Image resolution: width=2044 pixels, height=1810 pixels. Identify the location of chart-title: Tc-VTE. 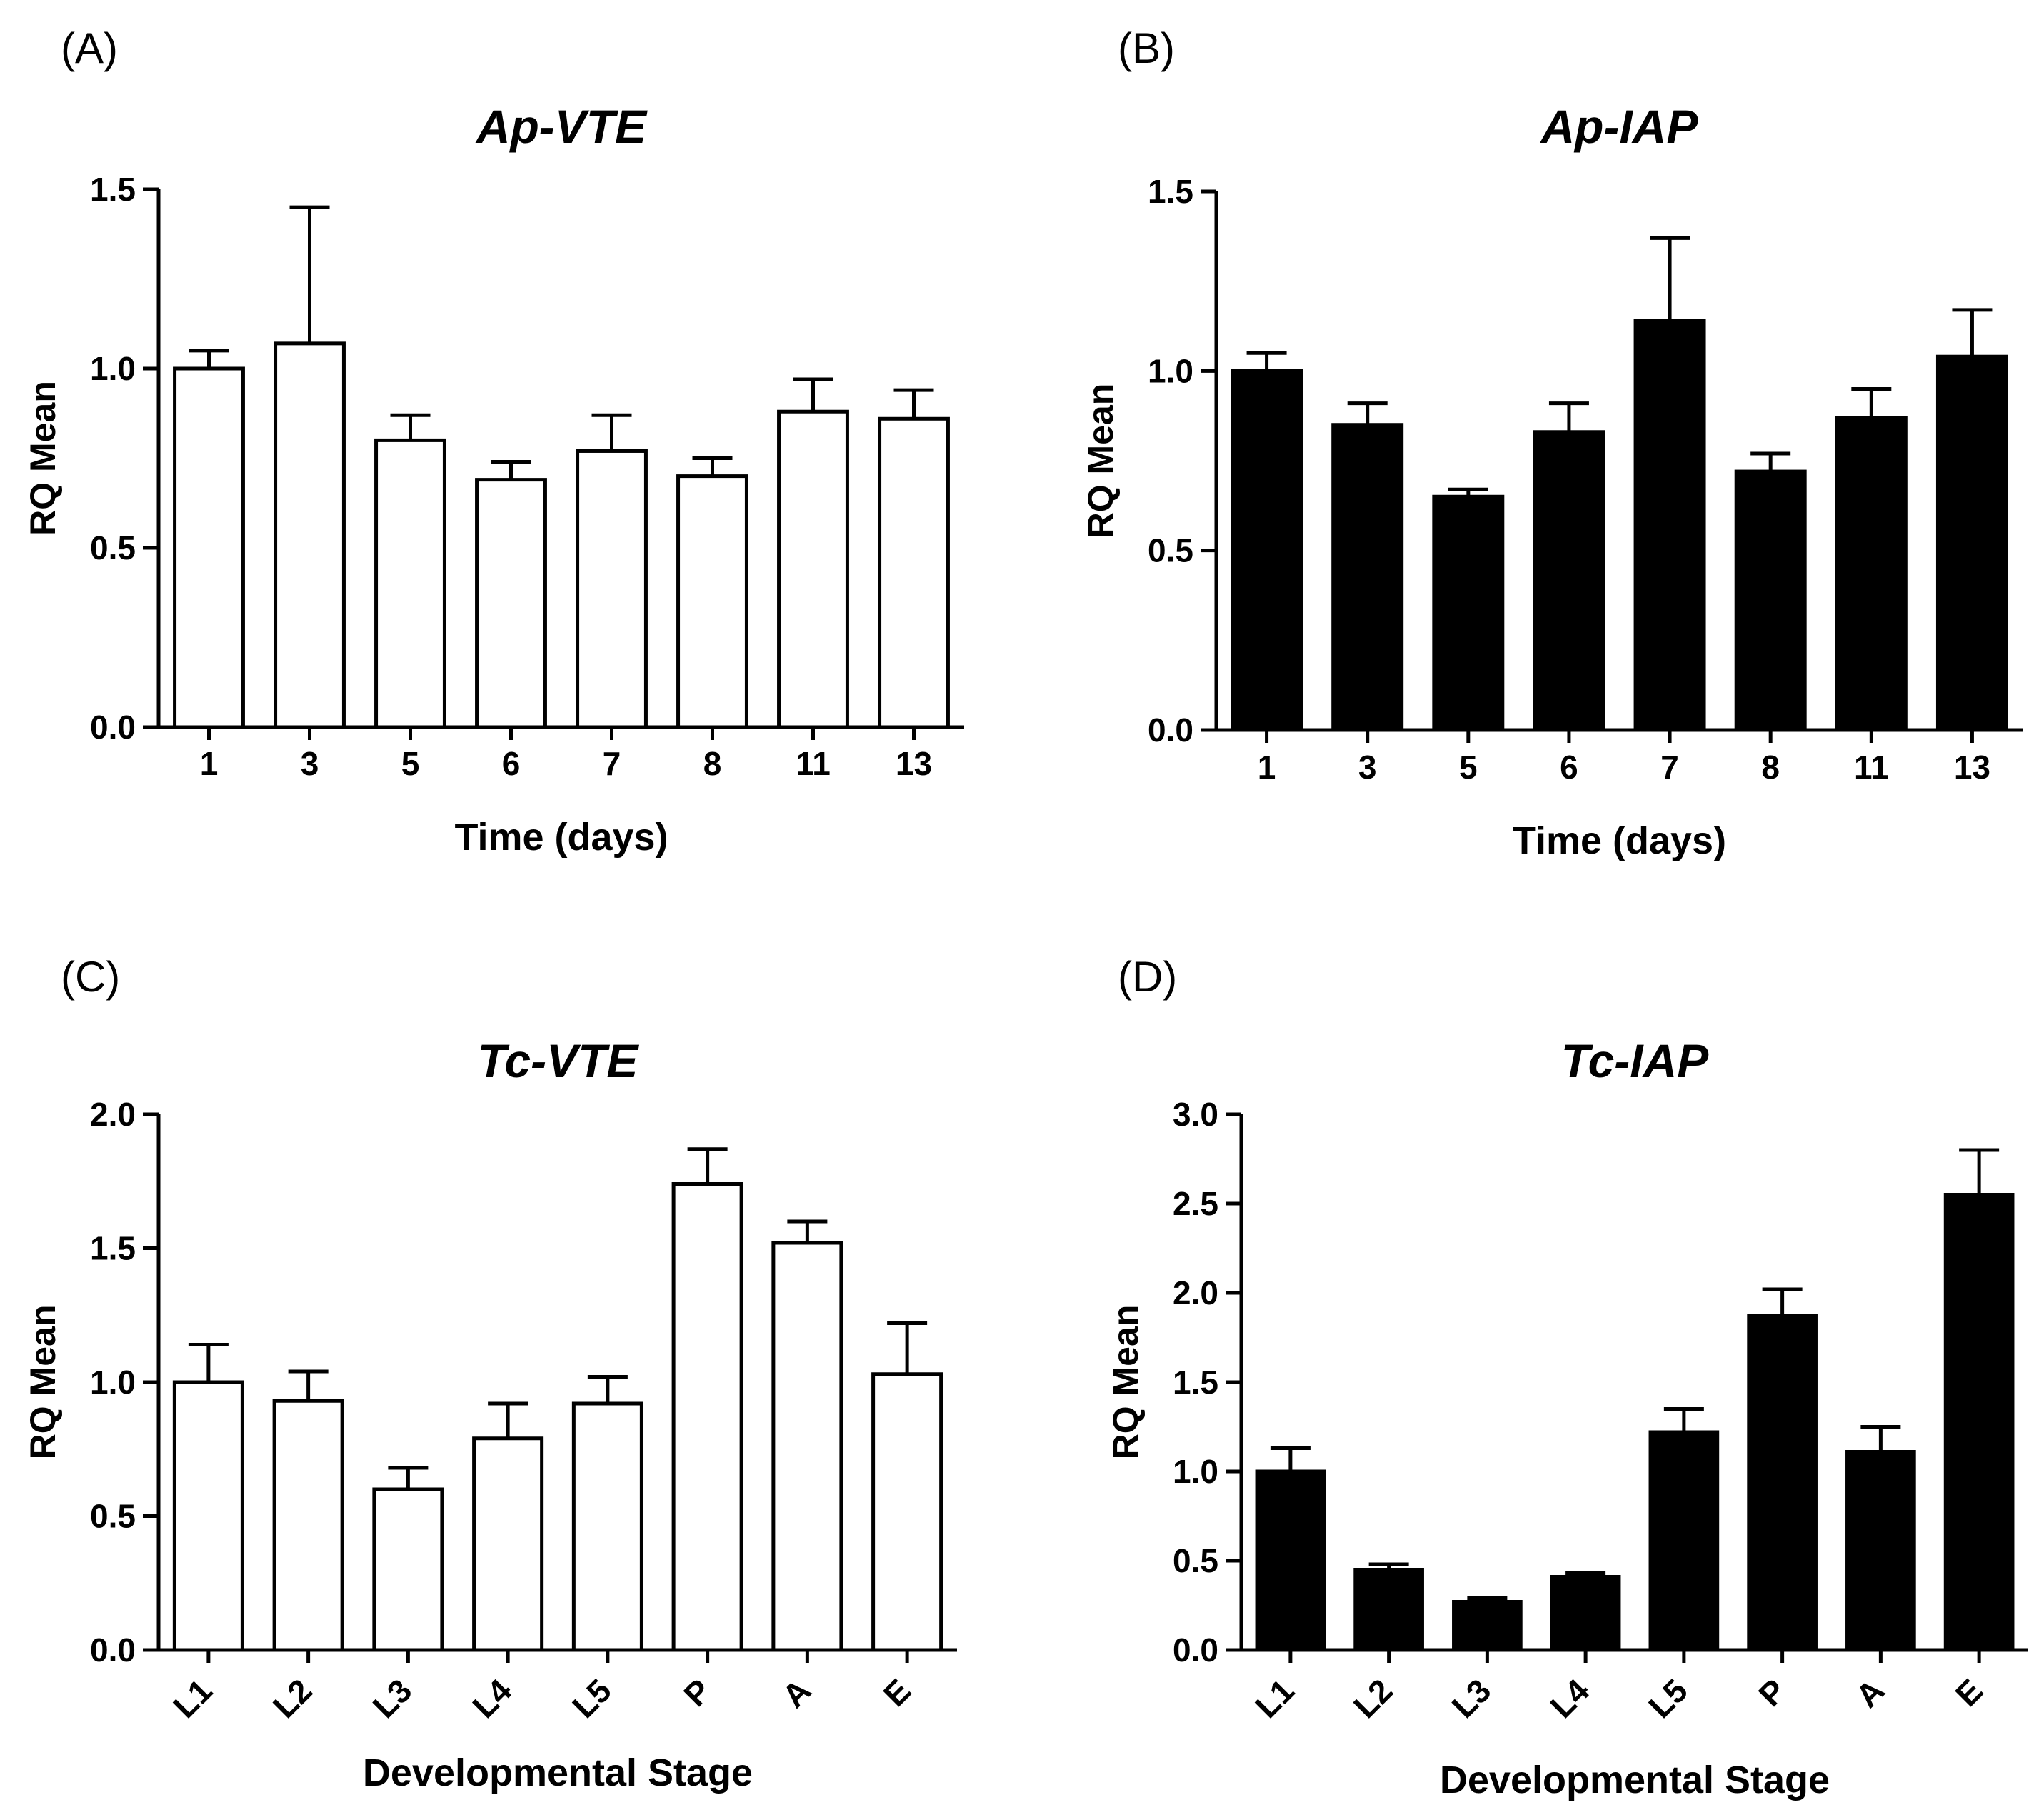
(559, 1060).